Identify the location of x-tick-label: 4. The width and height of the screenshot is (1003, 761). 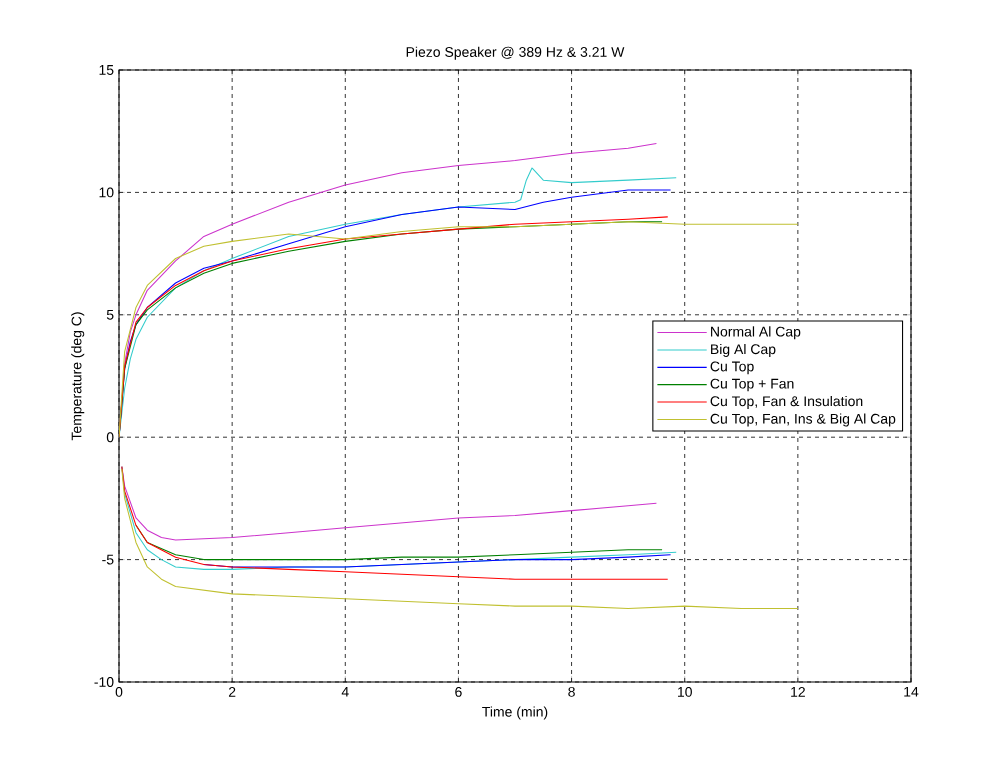
(345, 691).